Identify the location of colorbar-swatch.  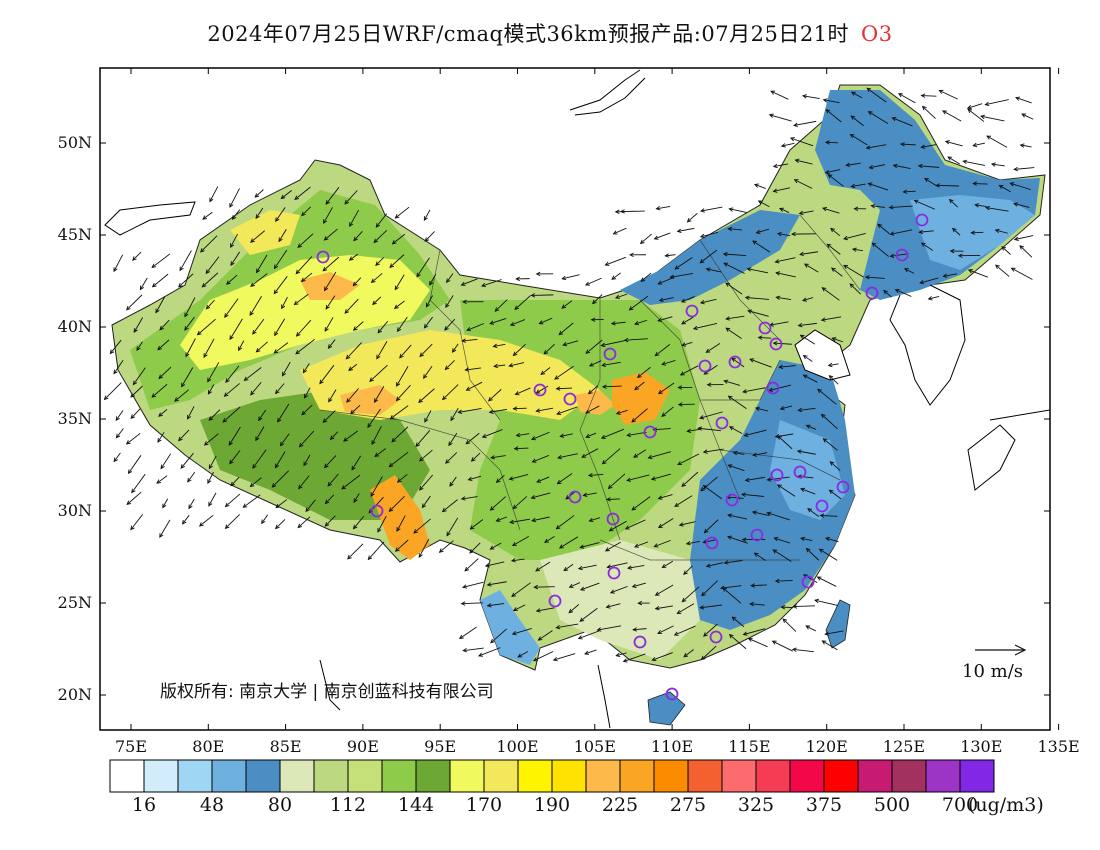
(909, 776).